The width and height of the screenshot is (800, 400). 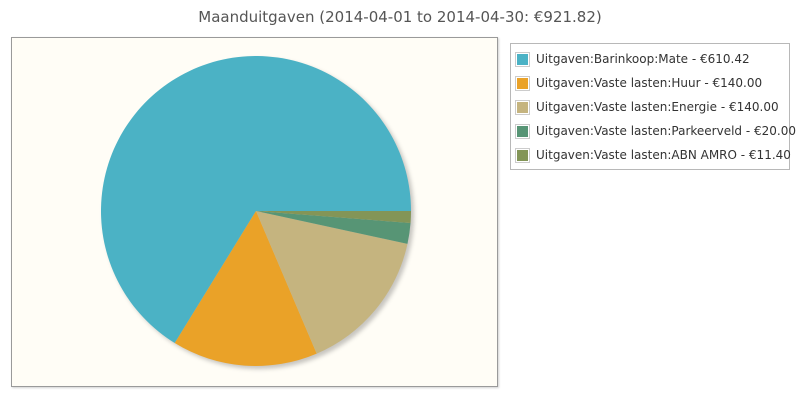 What do you see at coordinates (643, 59) in the screenshot?
I see `legend-label: Uitgaven:Barinkoop:Mate - €610.42` at bounding box center [643, 59].